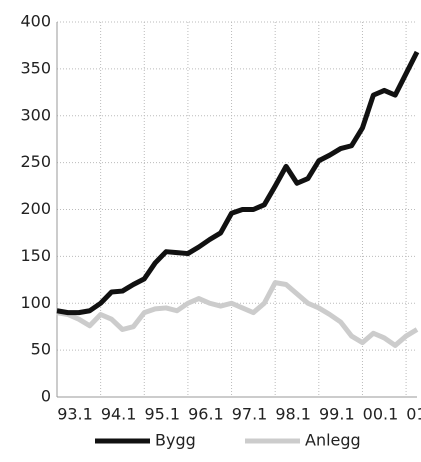 The height and width of the screenshot is (462, 421). What do you see at coordinates (337, 414) in the screenshot?
I see `x-tick-label: 99.1` at bounding box center [337, 414].